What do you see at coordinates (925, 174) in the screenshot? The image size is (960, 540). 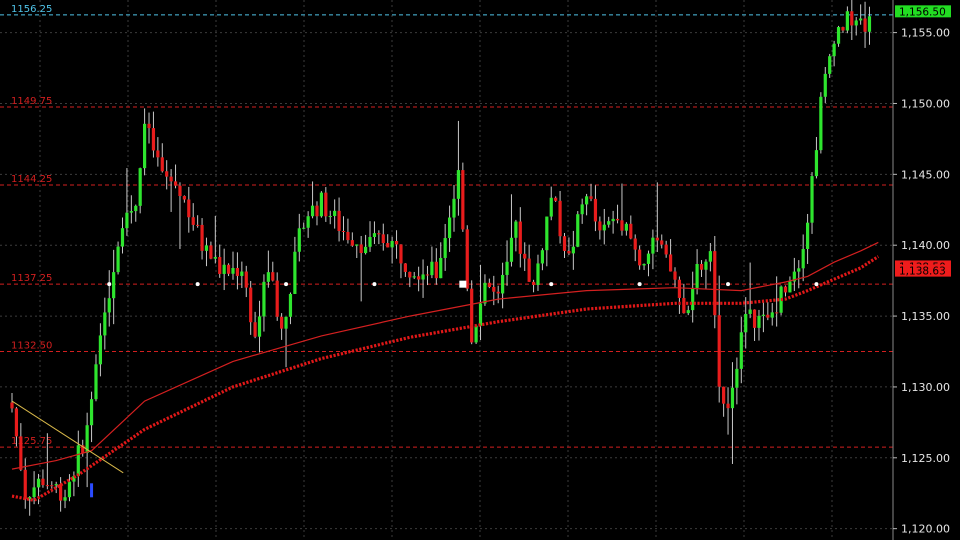 I see `axis-tick-label: 1,145.00` at bounding box center [925, 174].